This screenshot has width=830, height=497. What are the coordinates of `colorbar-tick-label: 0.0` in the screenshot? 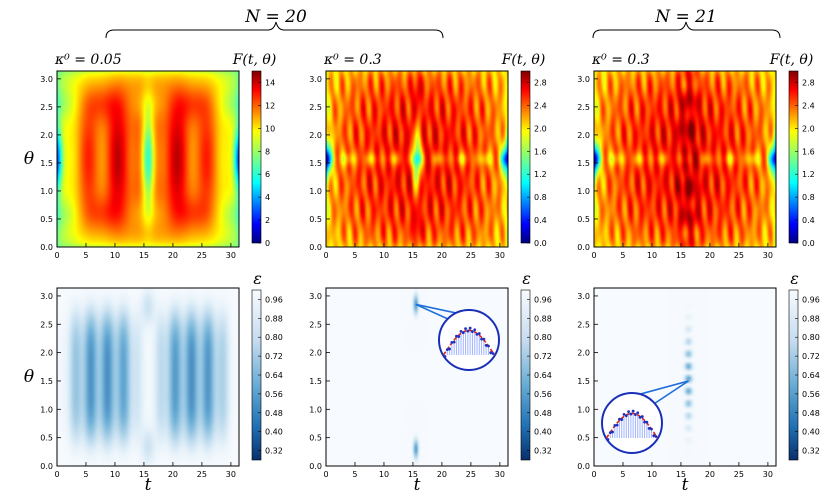 It's located at (540, 243).